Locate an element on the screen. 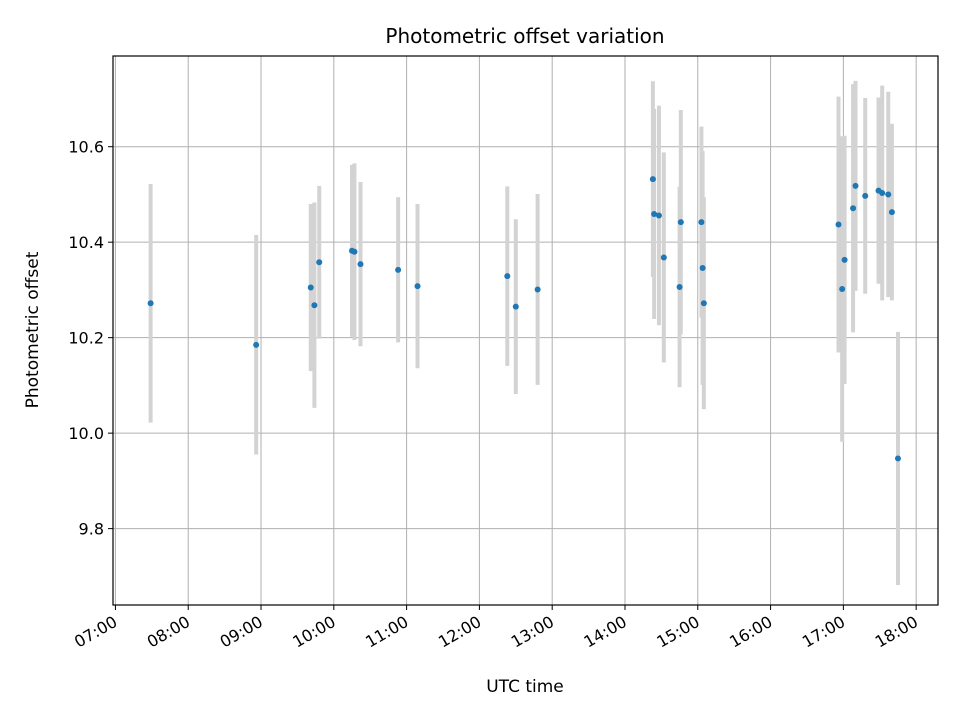 This screenshot has width=960, height=720. y-tick-label: 10.0 is located at coordinates (86, 433).